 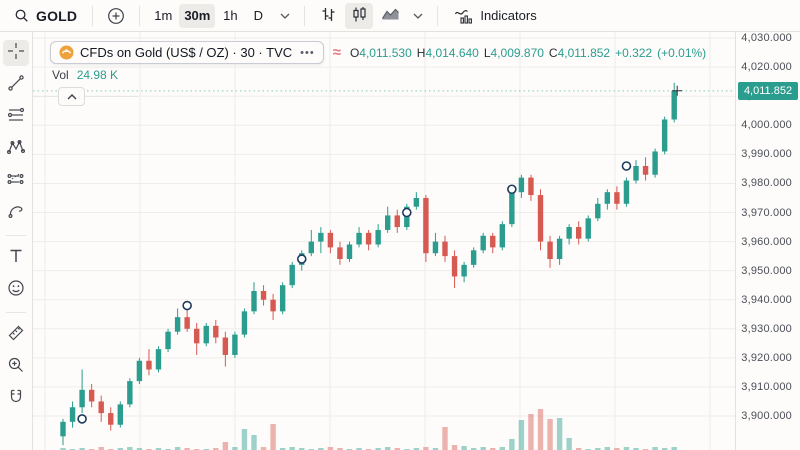 What do you see at coordinates (16, 53) in the screenshot?
I see `tool-crosshair` at bounding box center [16, 53].